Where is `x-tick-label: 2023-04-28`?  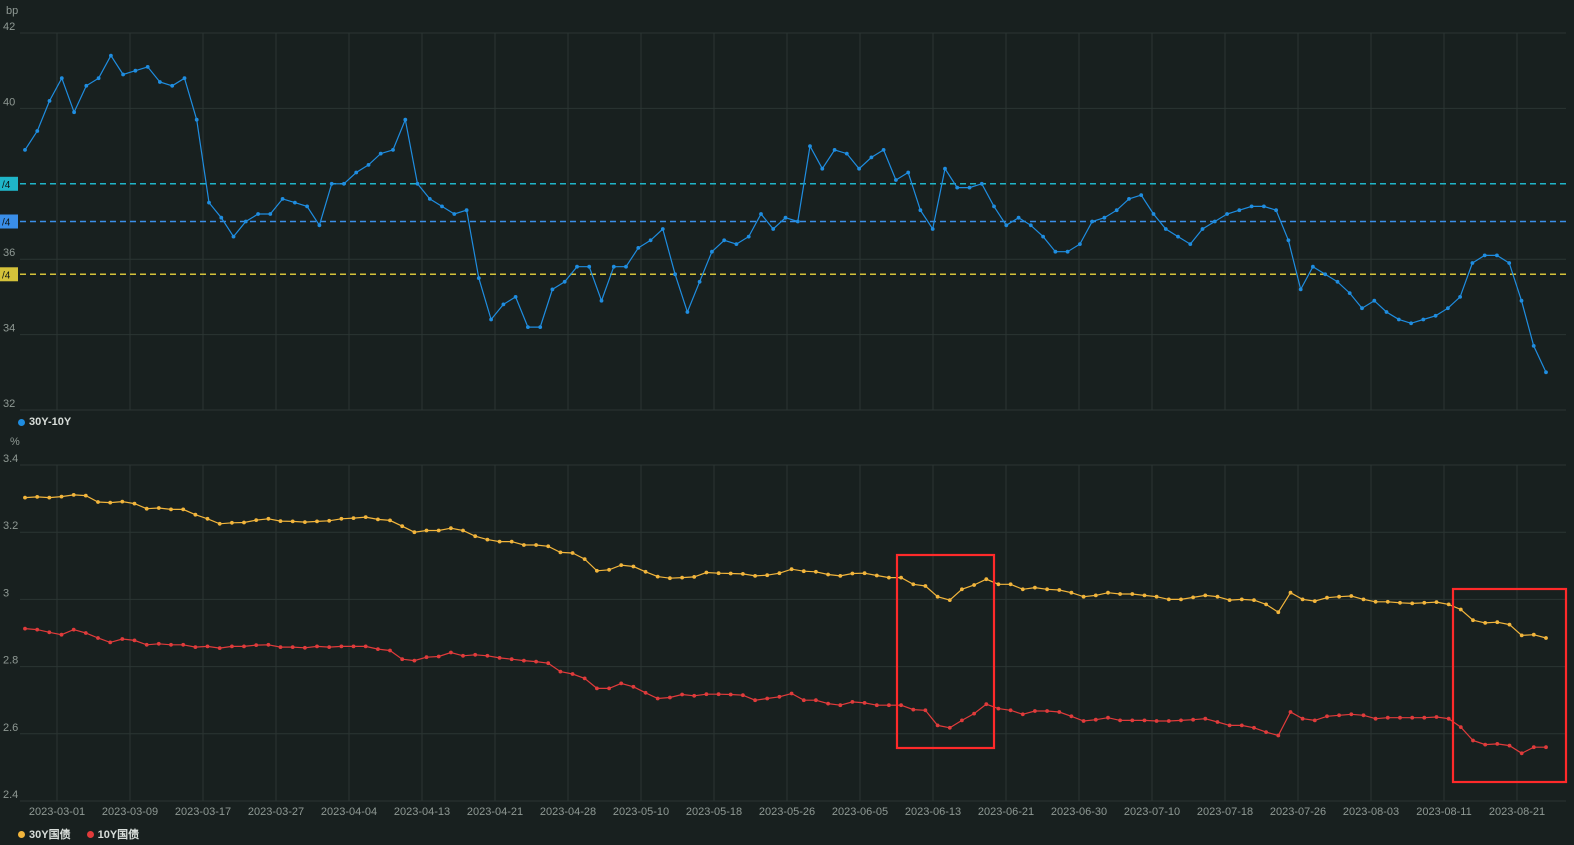 x-tick-label: 2023-04-28 is located at coordinates (568, 812).